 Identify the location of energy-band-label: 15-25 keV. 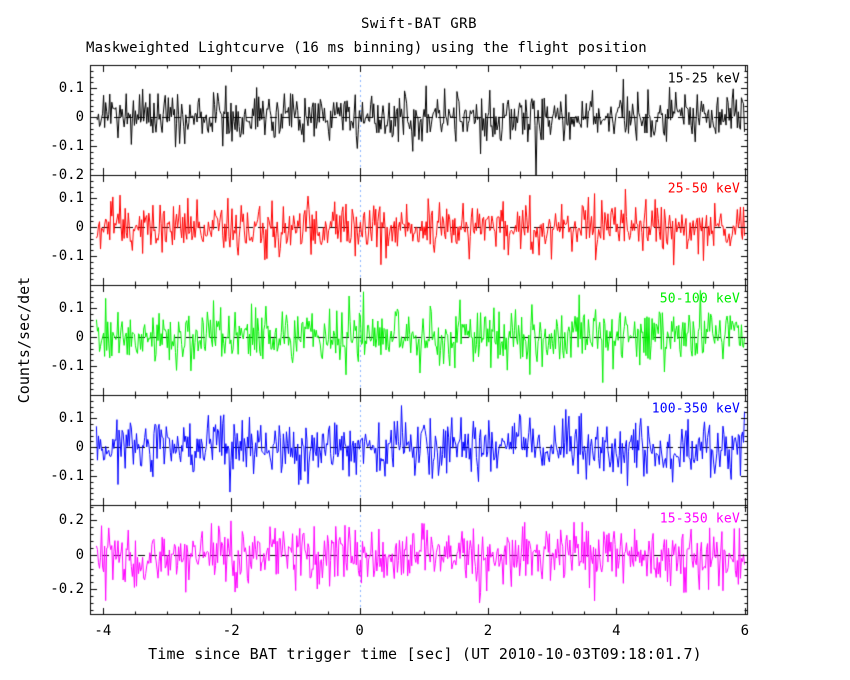
(703, 79).